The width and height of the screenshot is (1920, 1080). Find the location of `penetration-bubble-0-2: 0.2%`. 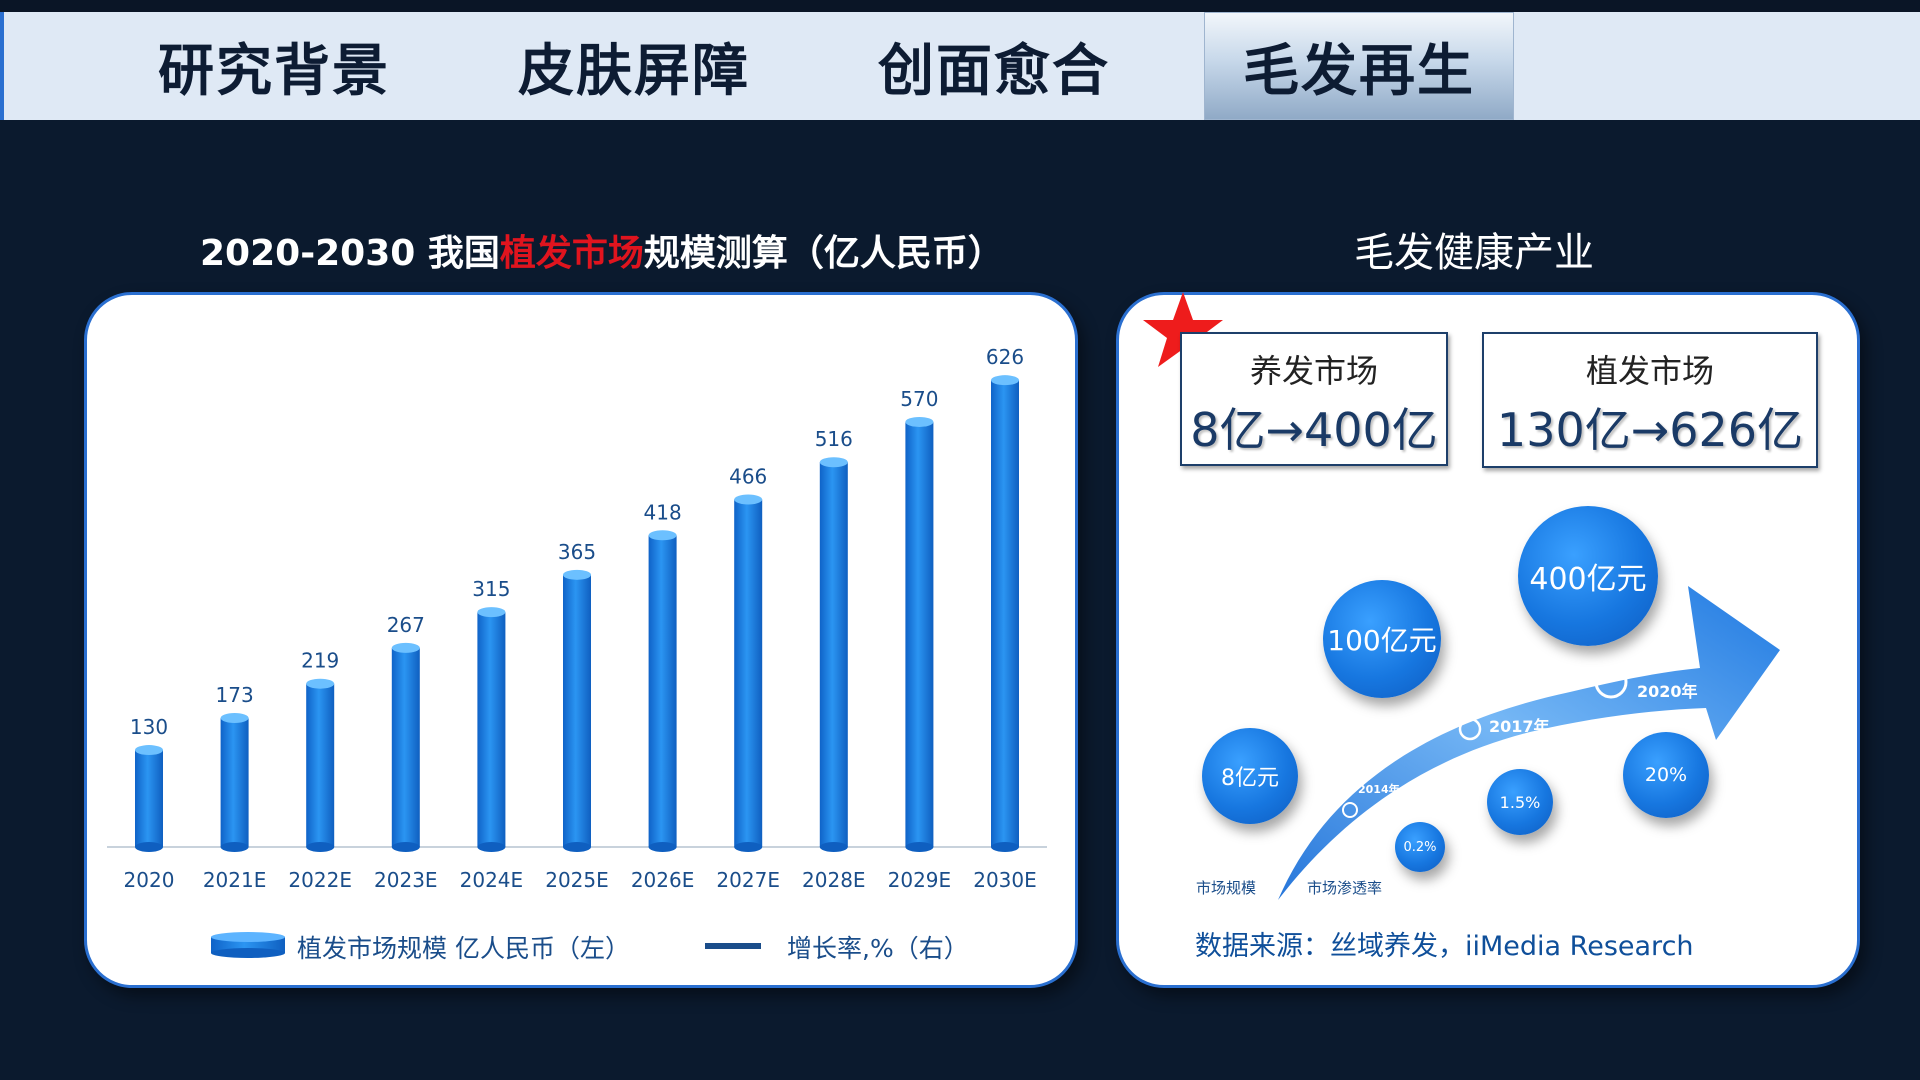

penetration-bubble-0-2: 0.2% is located at coordinates (1420, 847).